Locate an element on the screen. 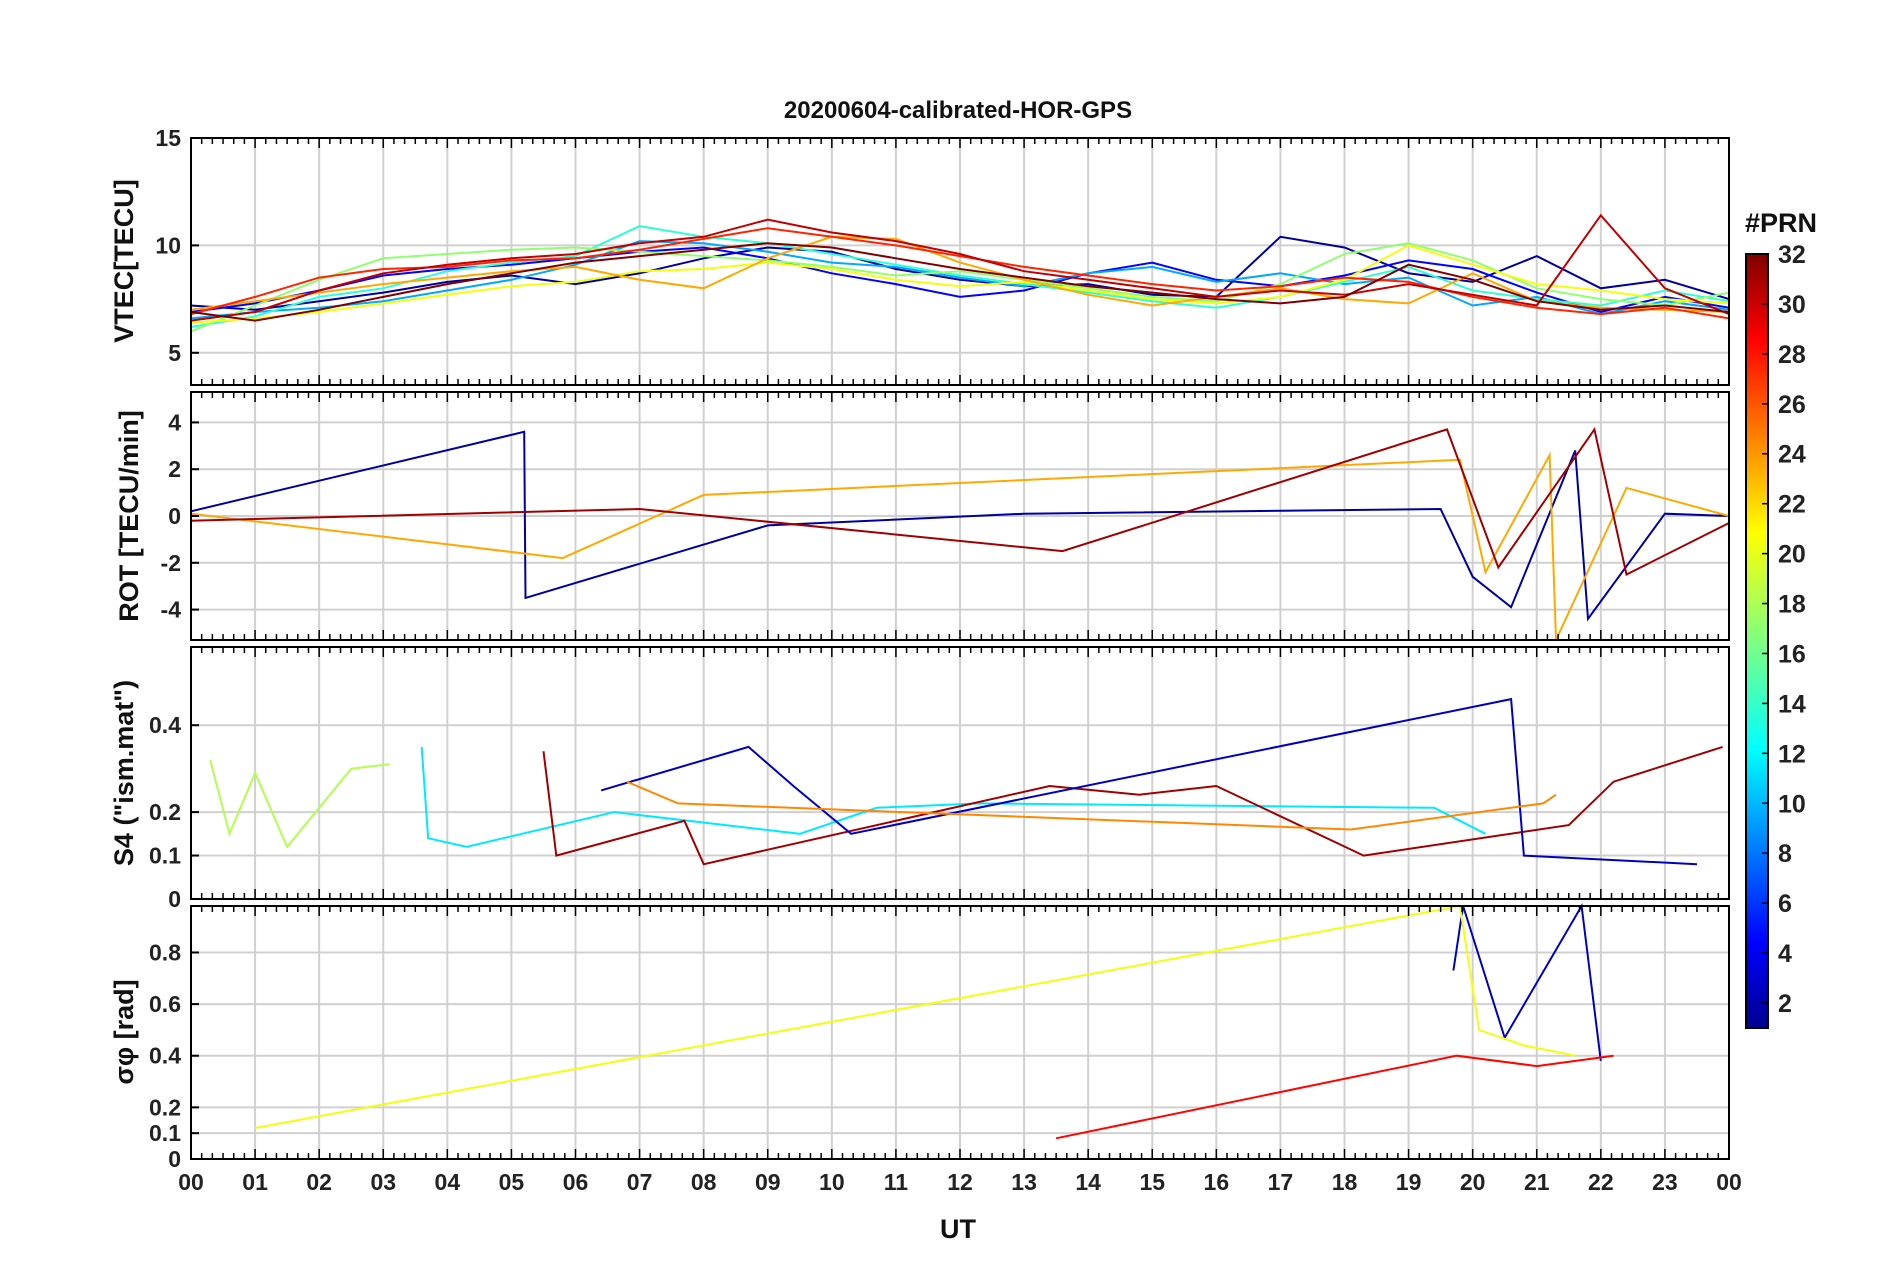  x-tick-label: 10 is located at coordinates (832, 1182).